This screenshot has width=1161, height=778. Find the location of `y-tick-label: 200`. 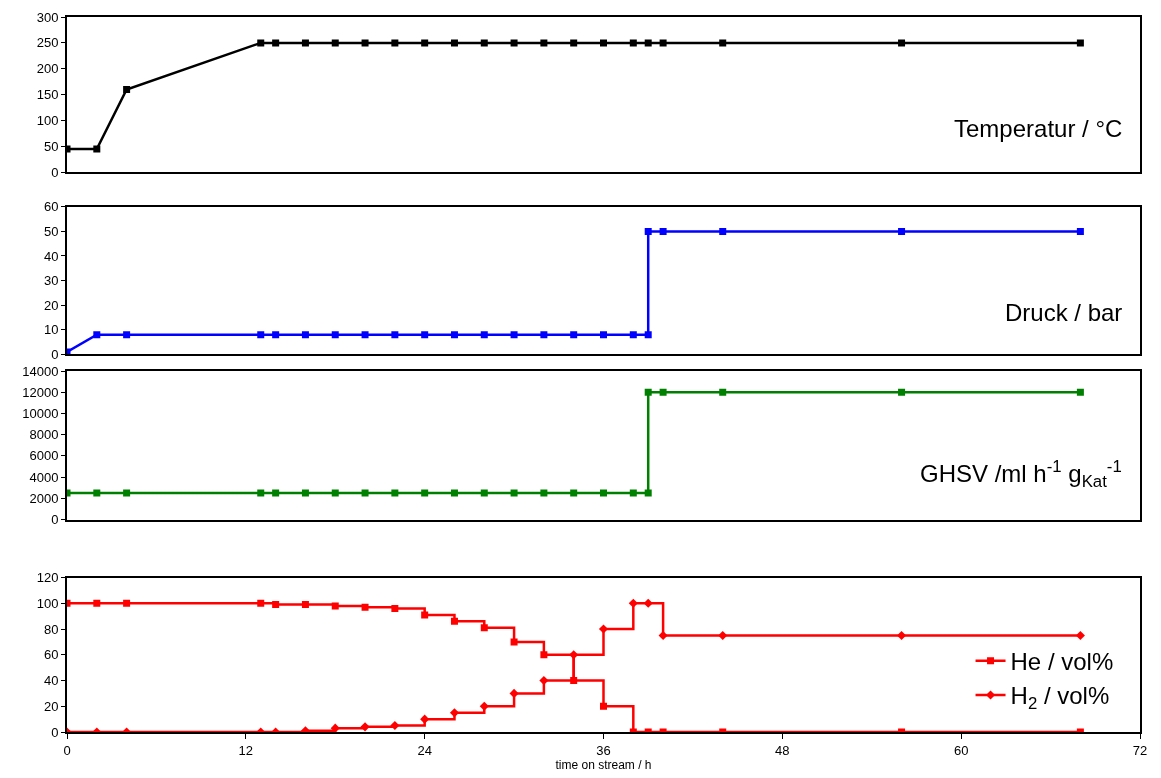

y-tick-label: 200 is located at coordinates (47, 69).